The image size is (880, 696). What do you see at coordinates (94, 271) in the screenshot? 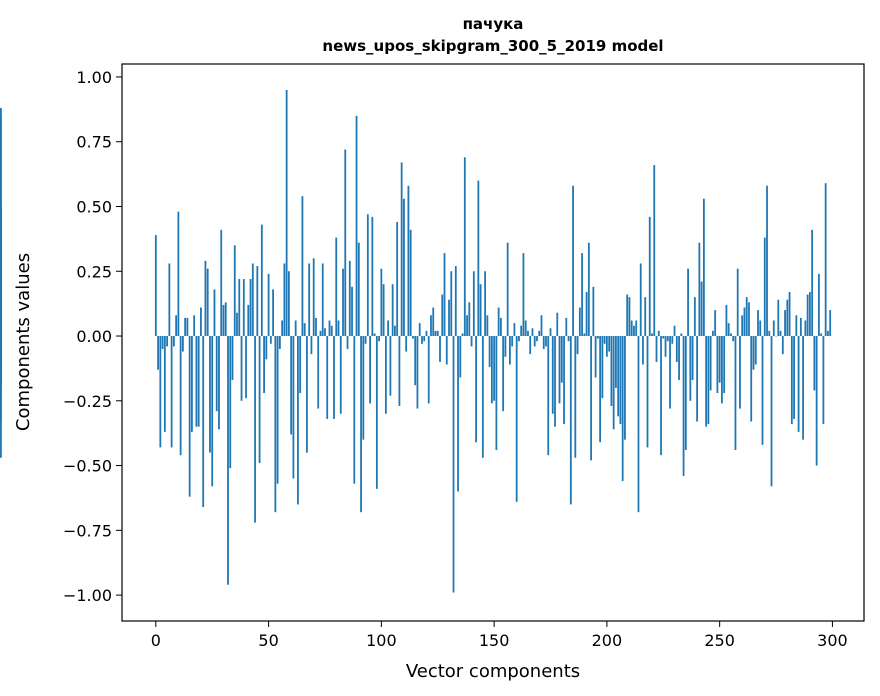
I see `y-tick-label: 0.25` at bounding box center [94, 271].